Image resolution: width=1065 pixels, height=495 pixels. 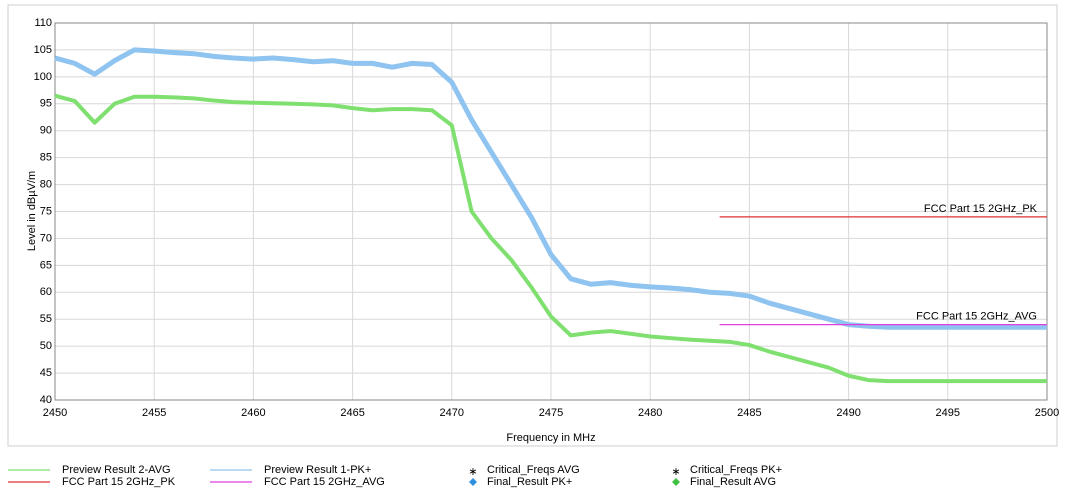 I want to click on legend-label: Critical_Freqs PK+, so click(x=736, y=470).